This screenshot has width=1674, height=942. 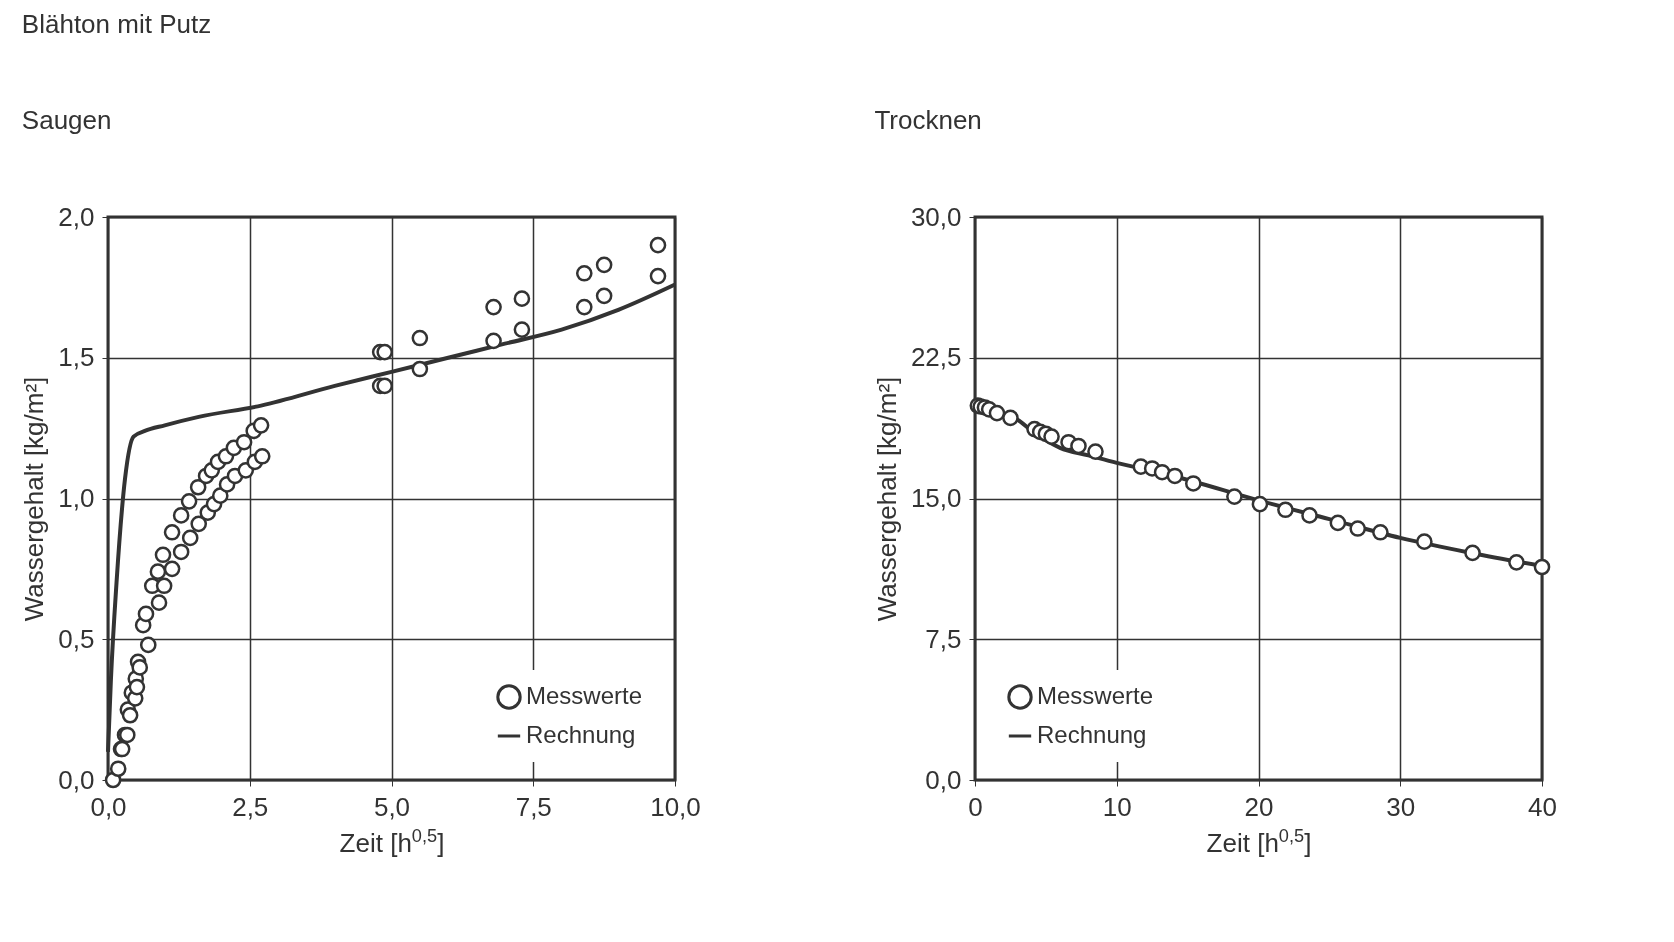 What do you see at coordinates (1401, 806) in the screenshot?
I see `x-tick-label: 30` at bounding box center [1401, 806].